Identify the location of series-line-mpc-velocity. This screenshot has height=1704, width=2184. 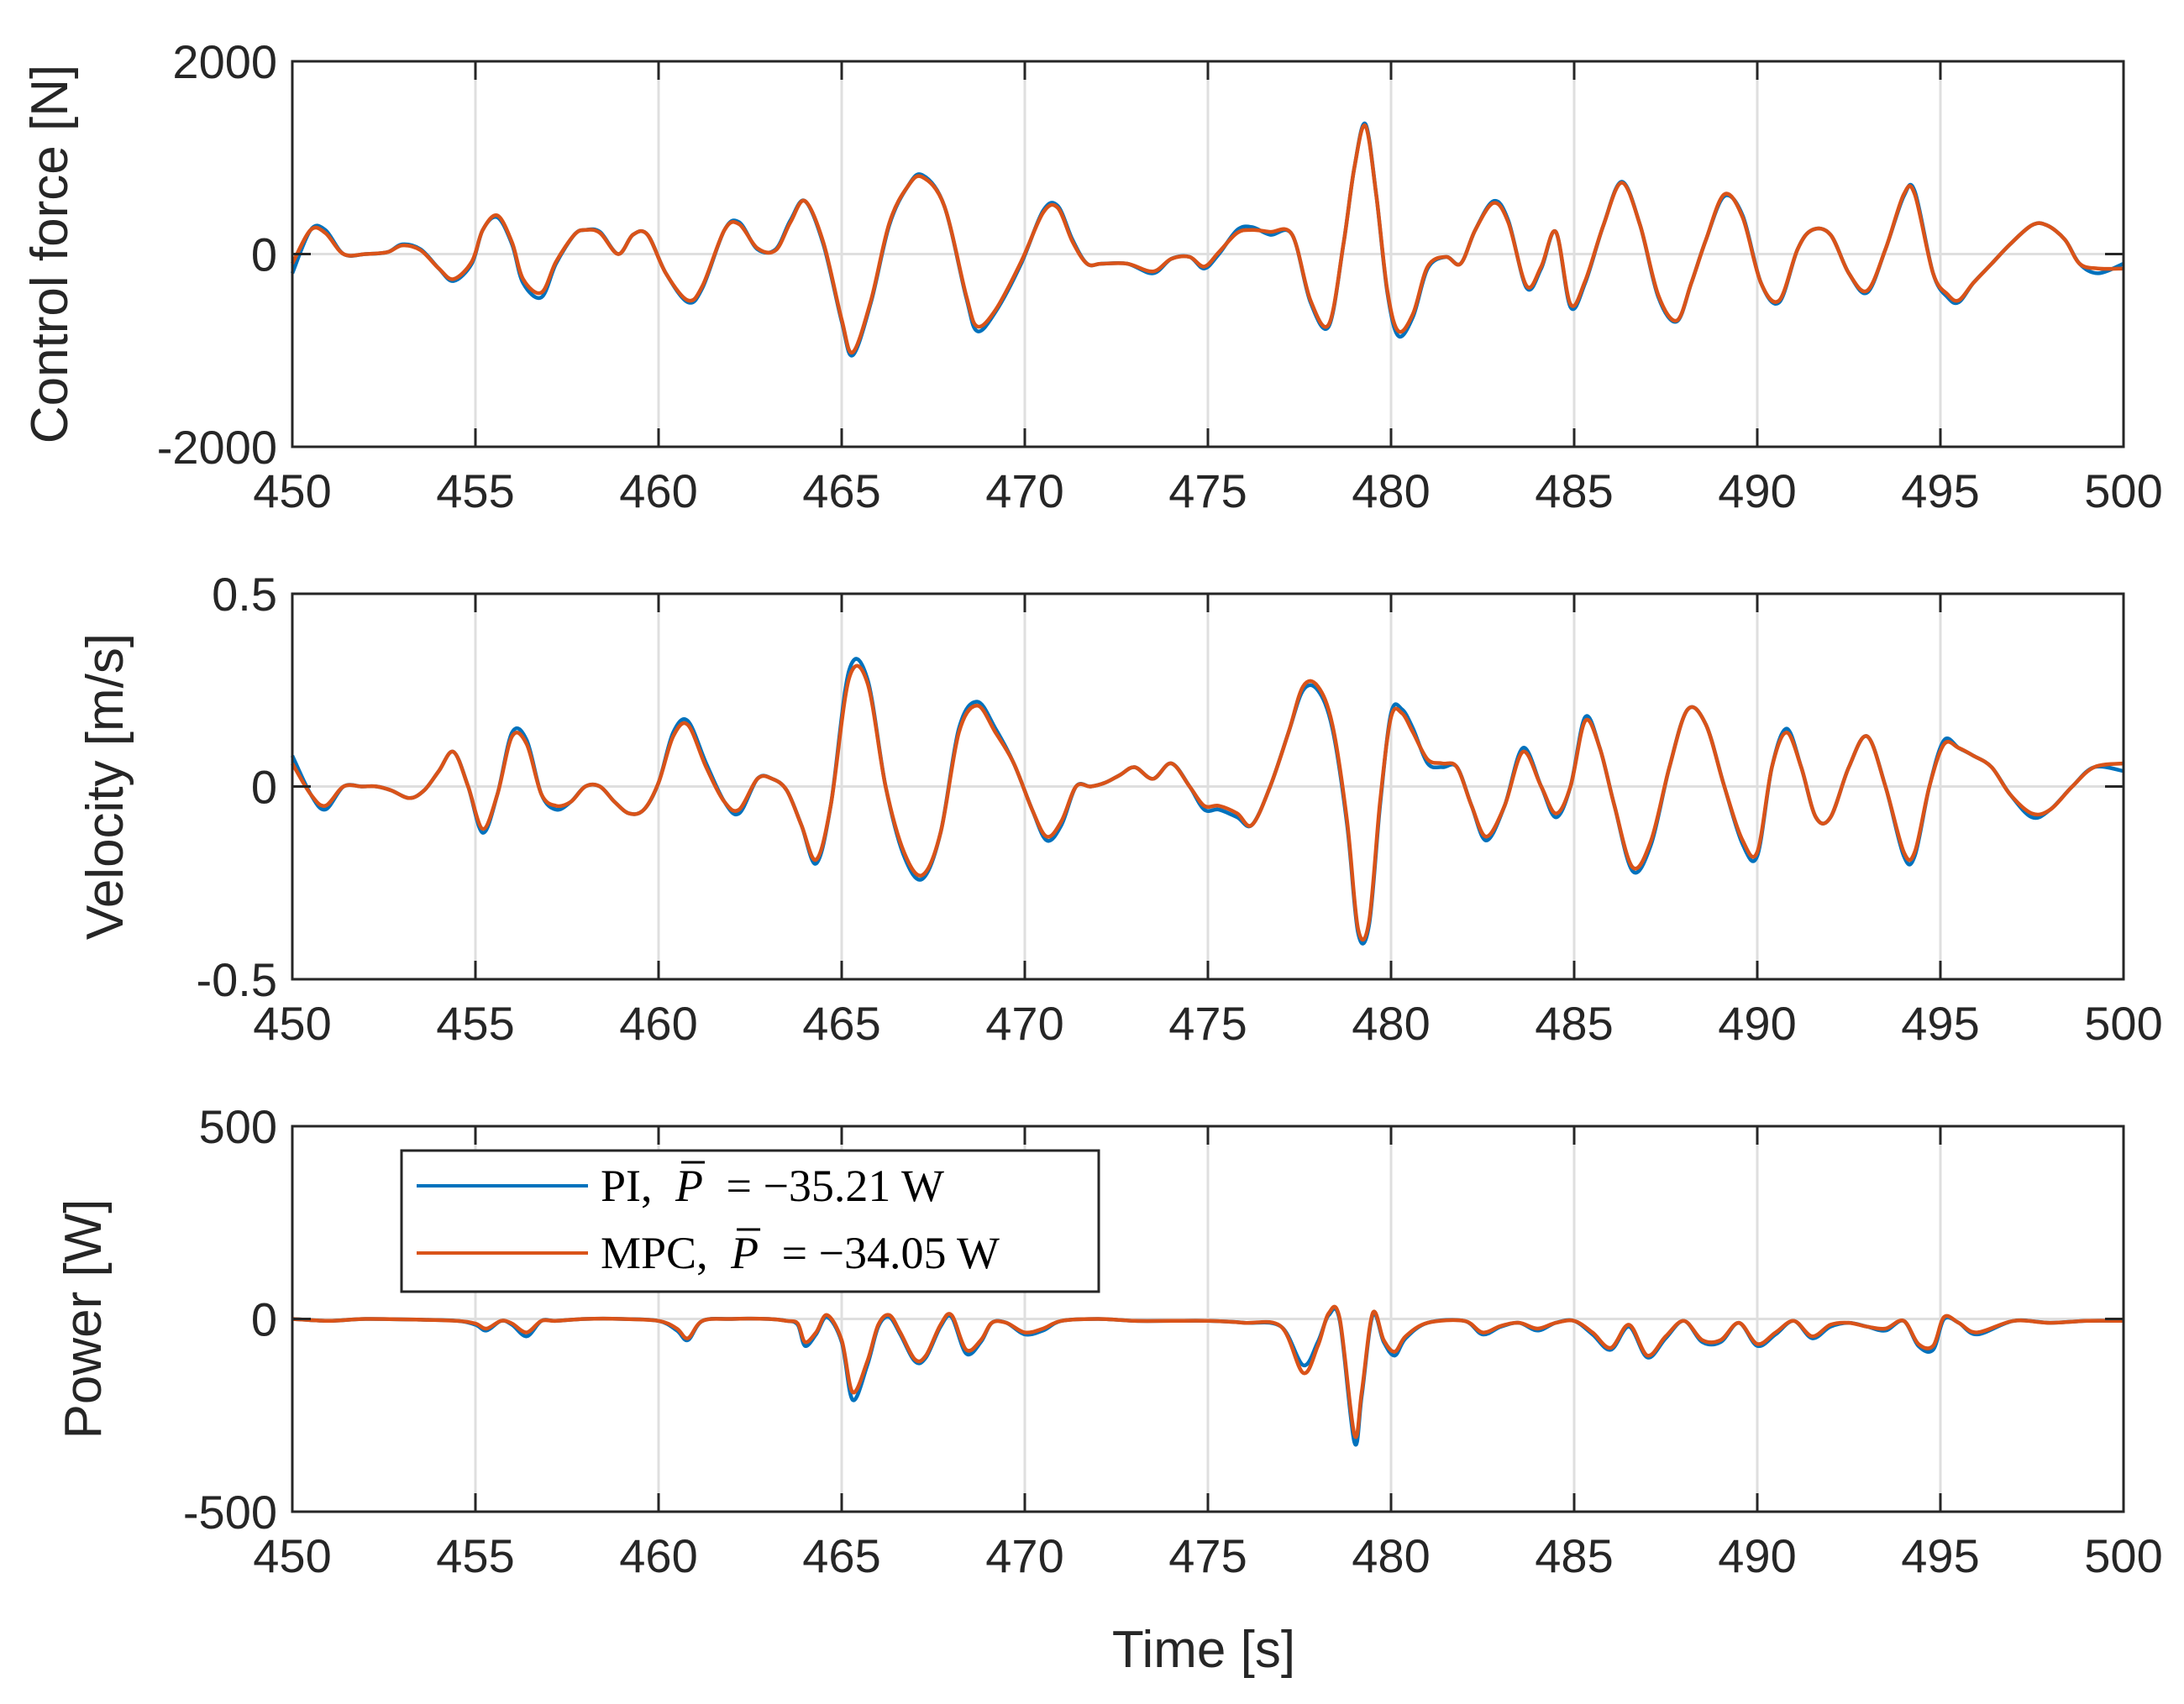
(1207, 803).